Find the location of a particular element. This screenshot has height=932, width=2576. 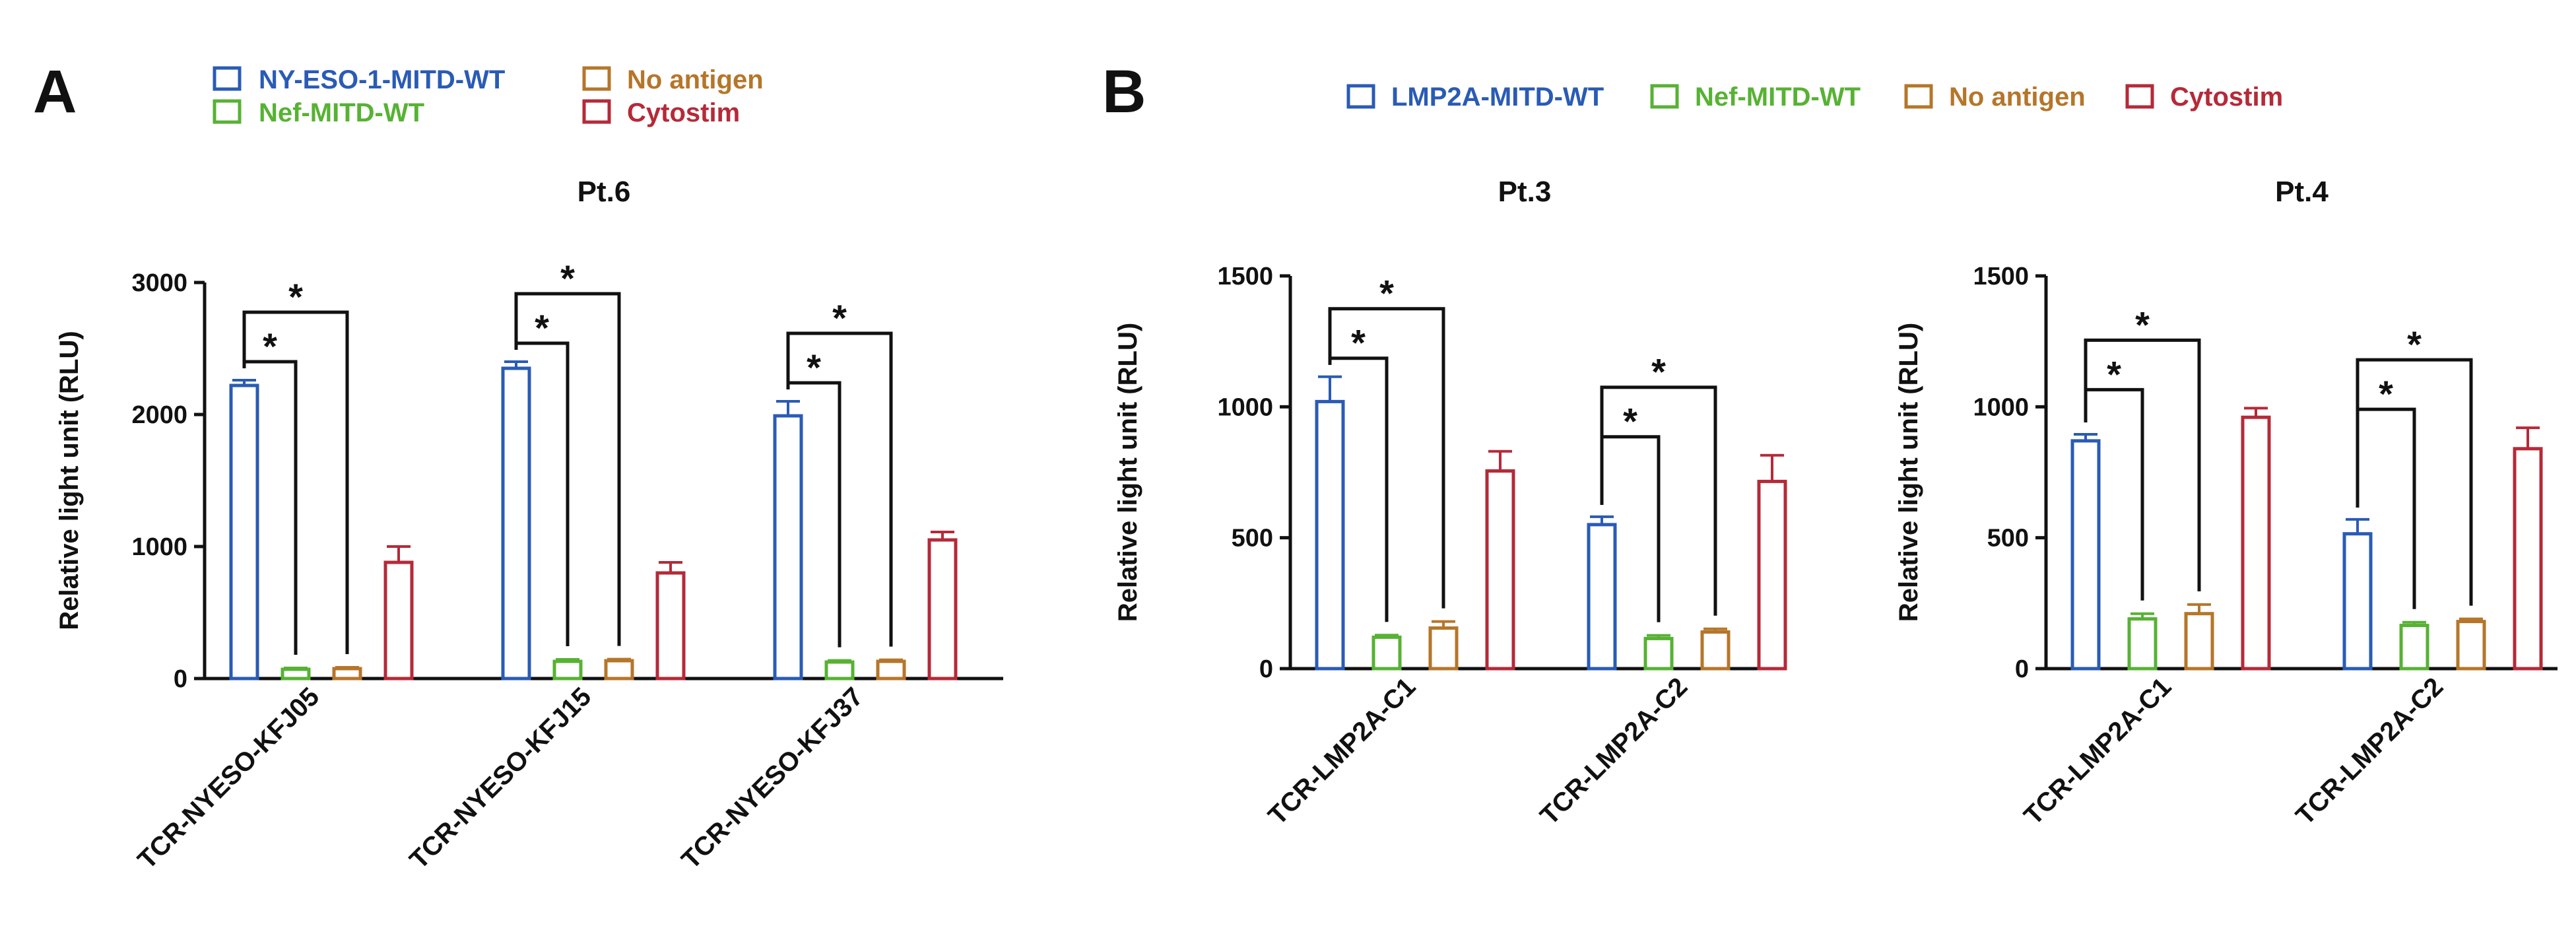

category-label: TCR-NYESO-KFJ15 is located at coordinates (500, 778).